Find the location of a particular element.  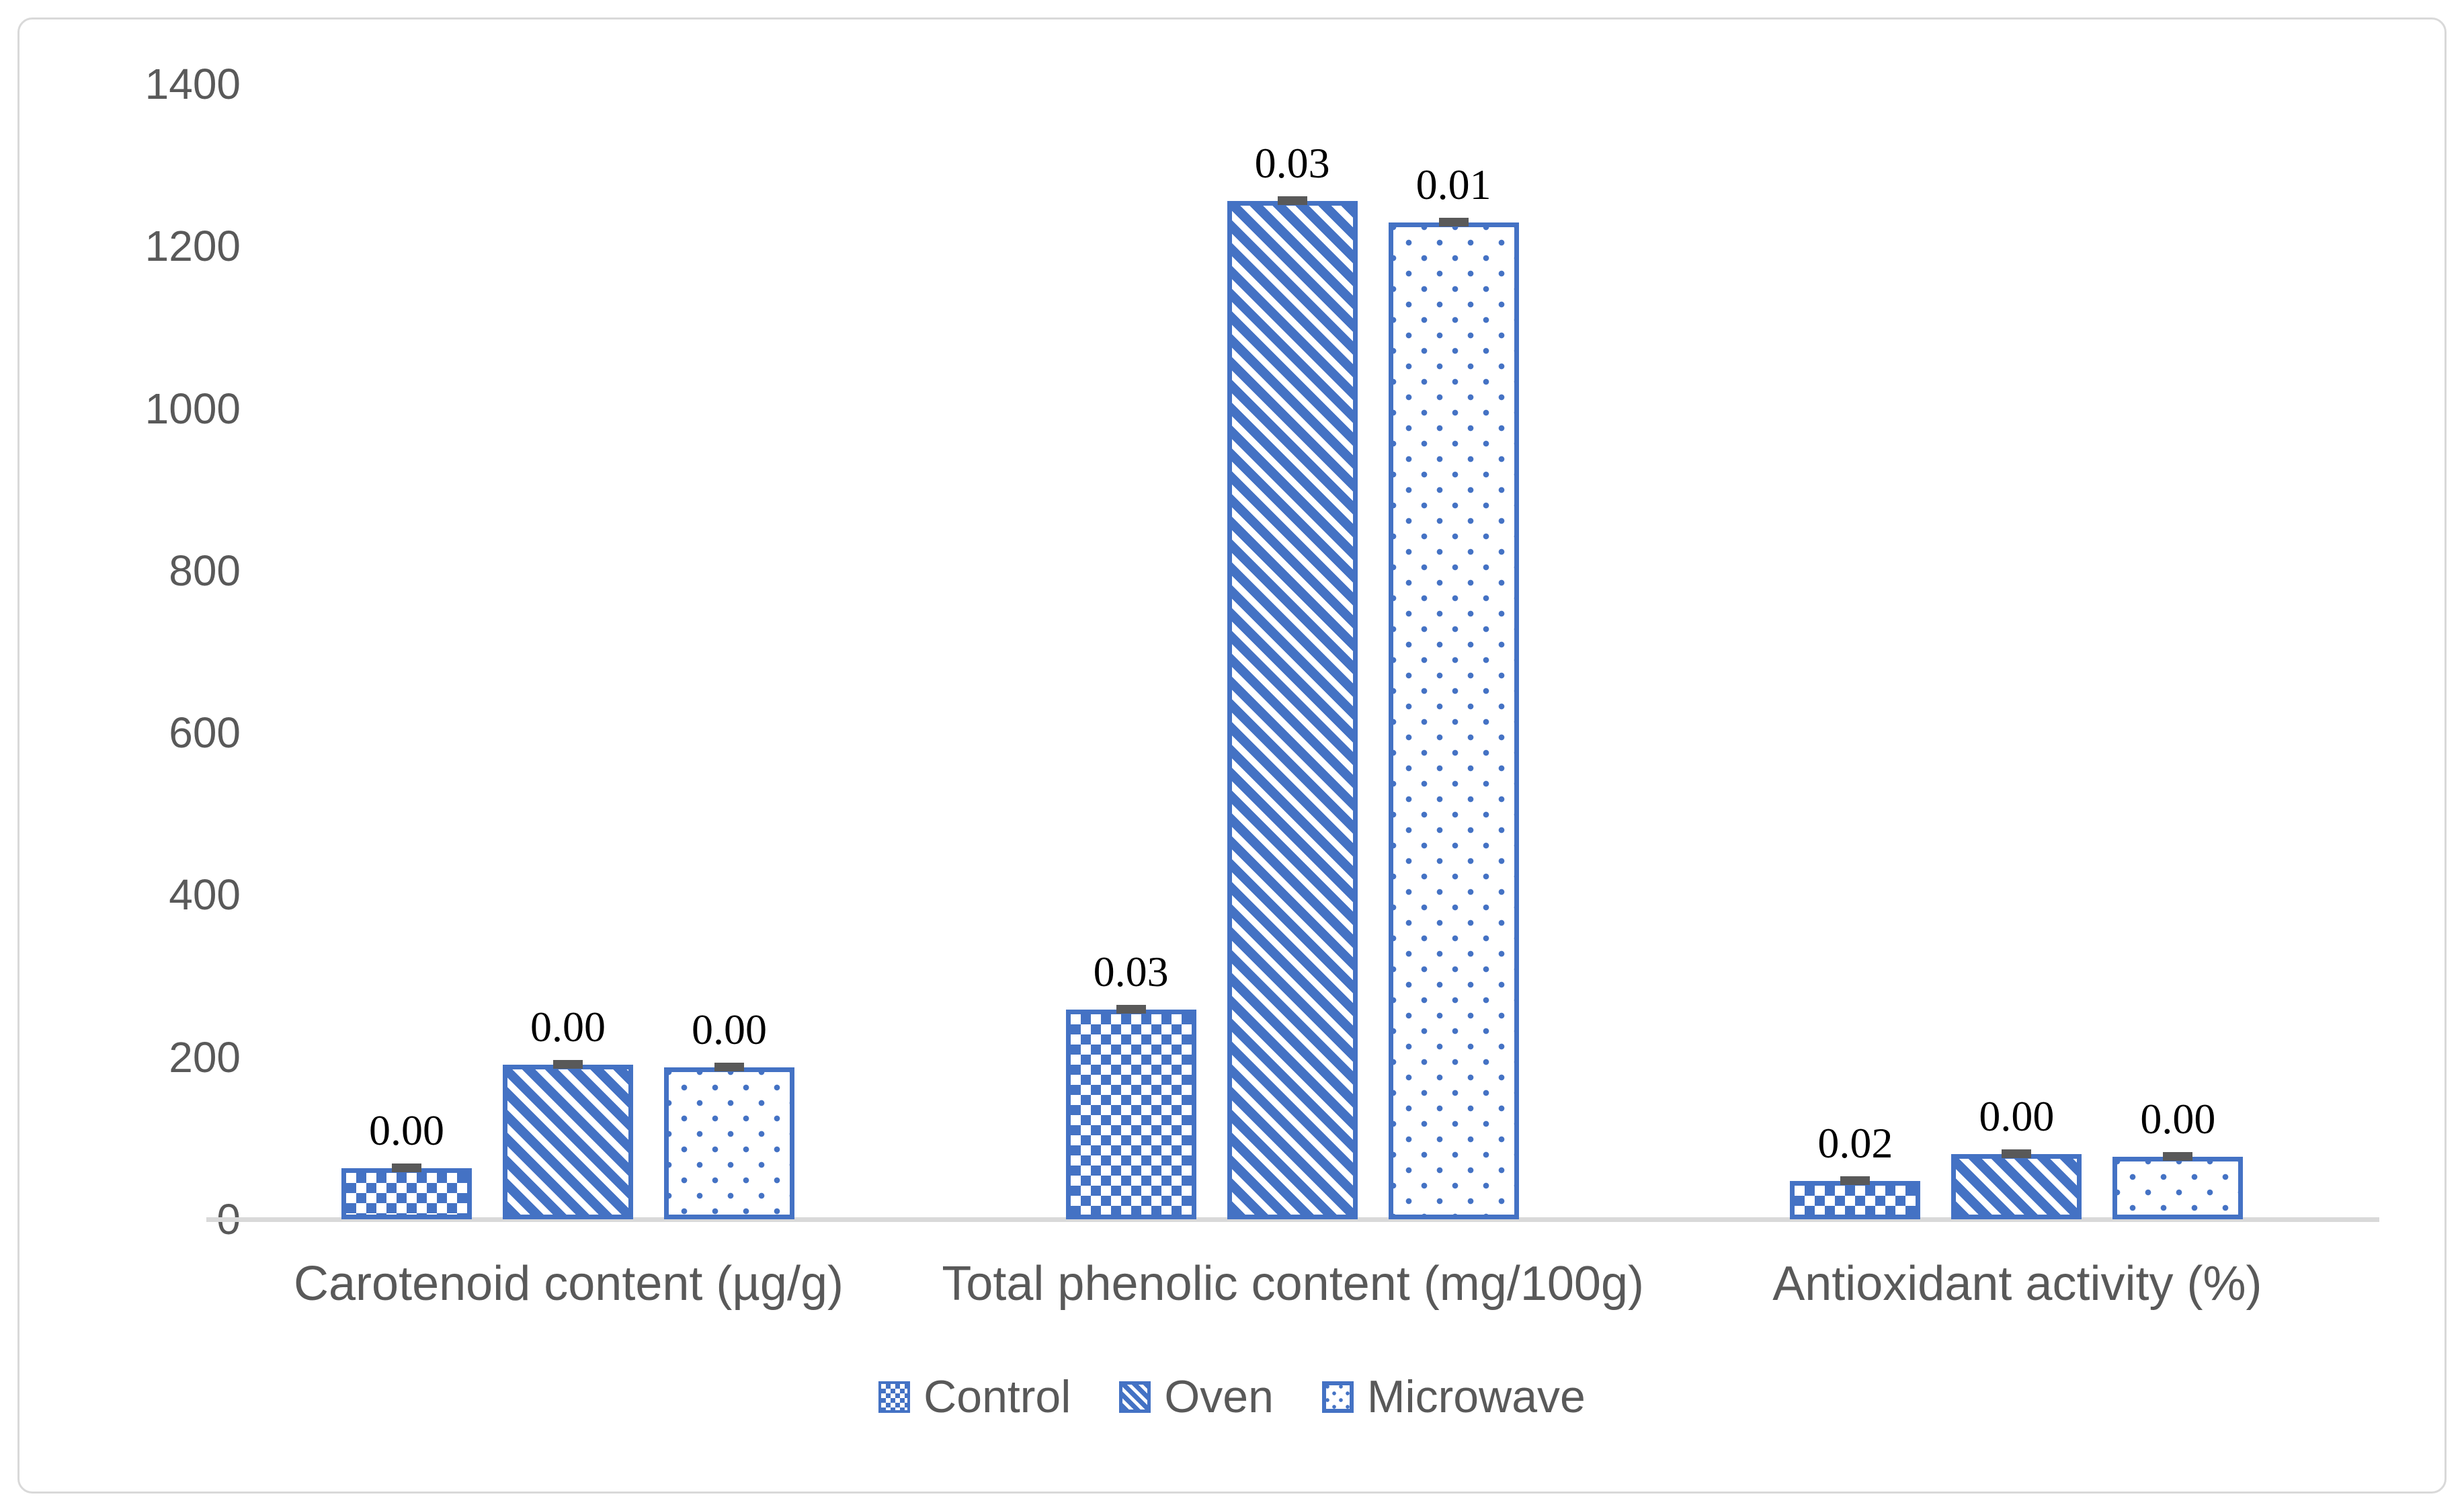

y-tick-label: 400 is located at coordinates (205, 895).